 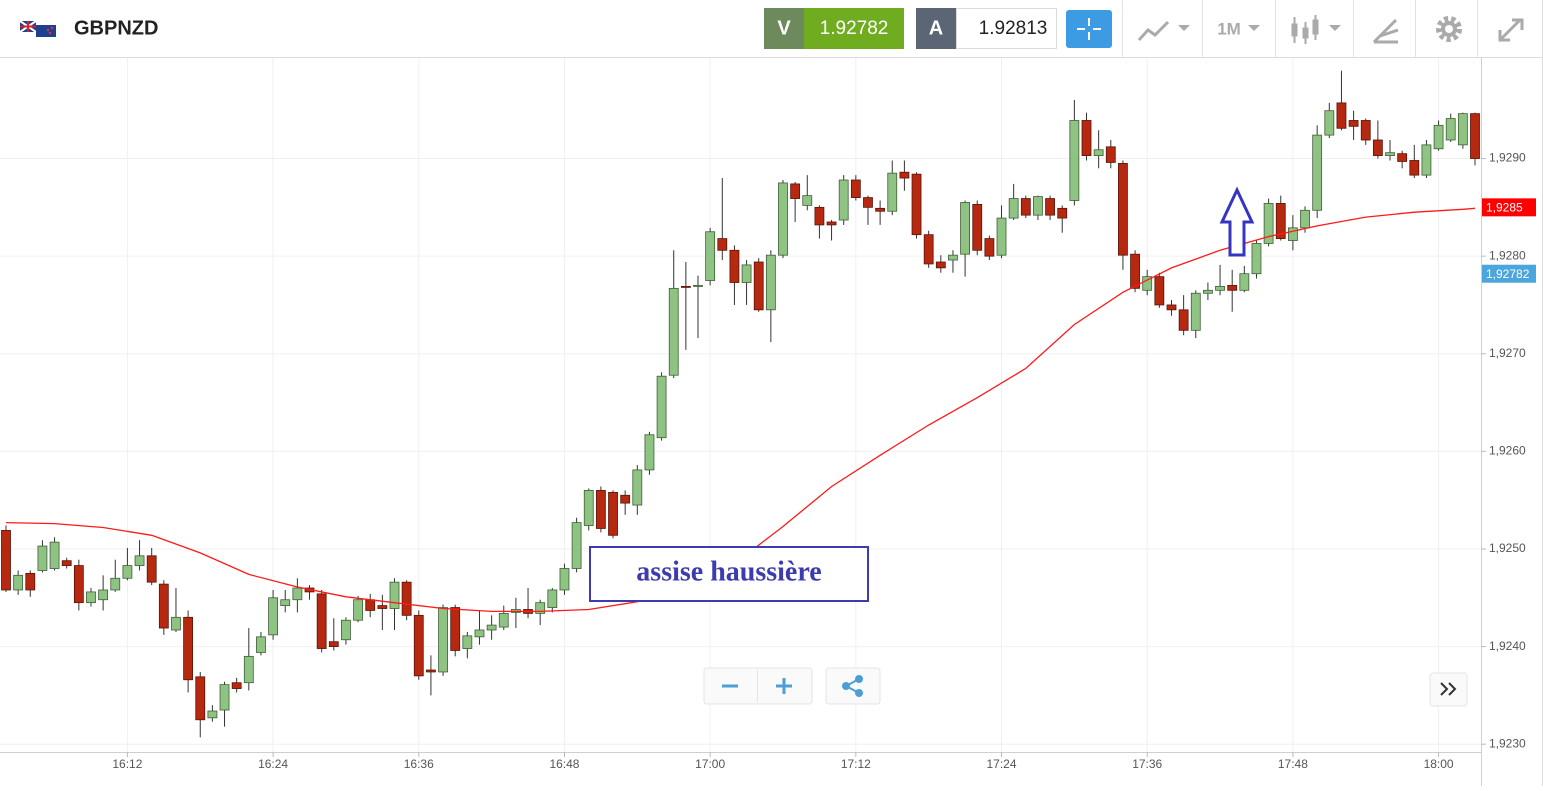 I want to click on sell-button, so click(x=784, y=28).